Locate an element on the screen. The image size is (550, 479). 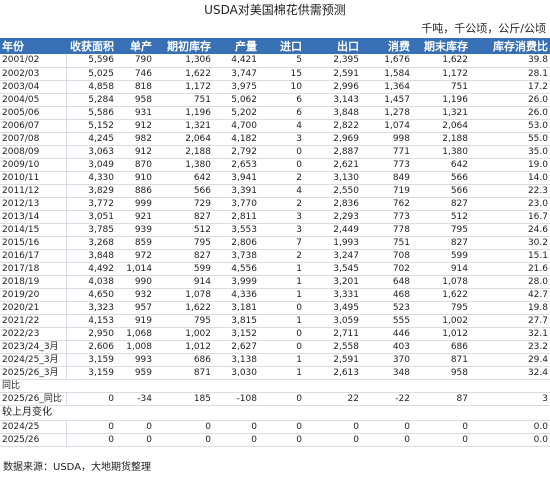
year-cell: 2015/16 is located at coordinates (33, 243).